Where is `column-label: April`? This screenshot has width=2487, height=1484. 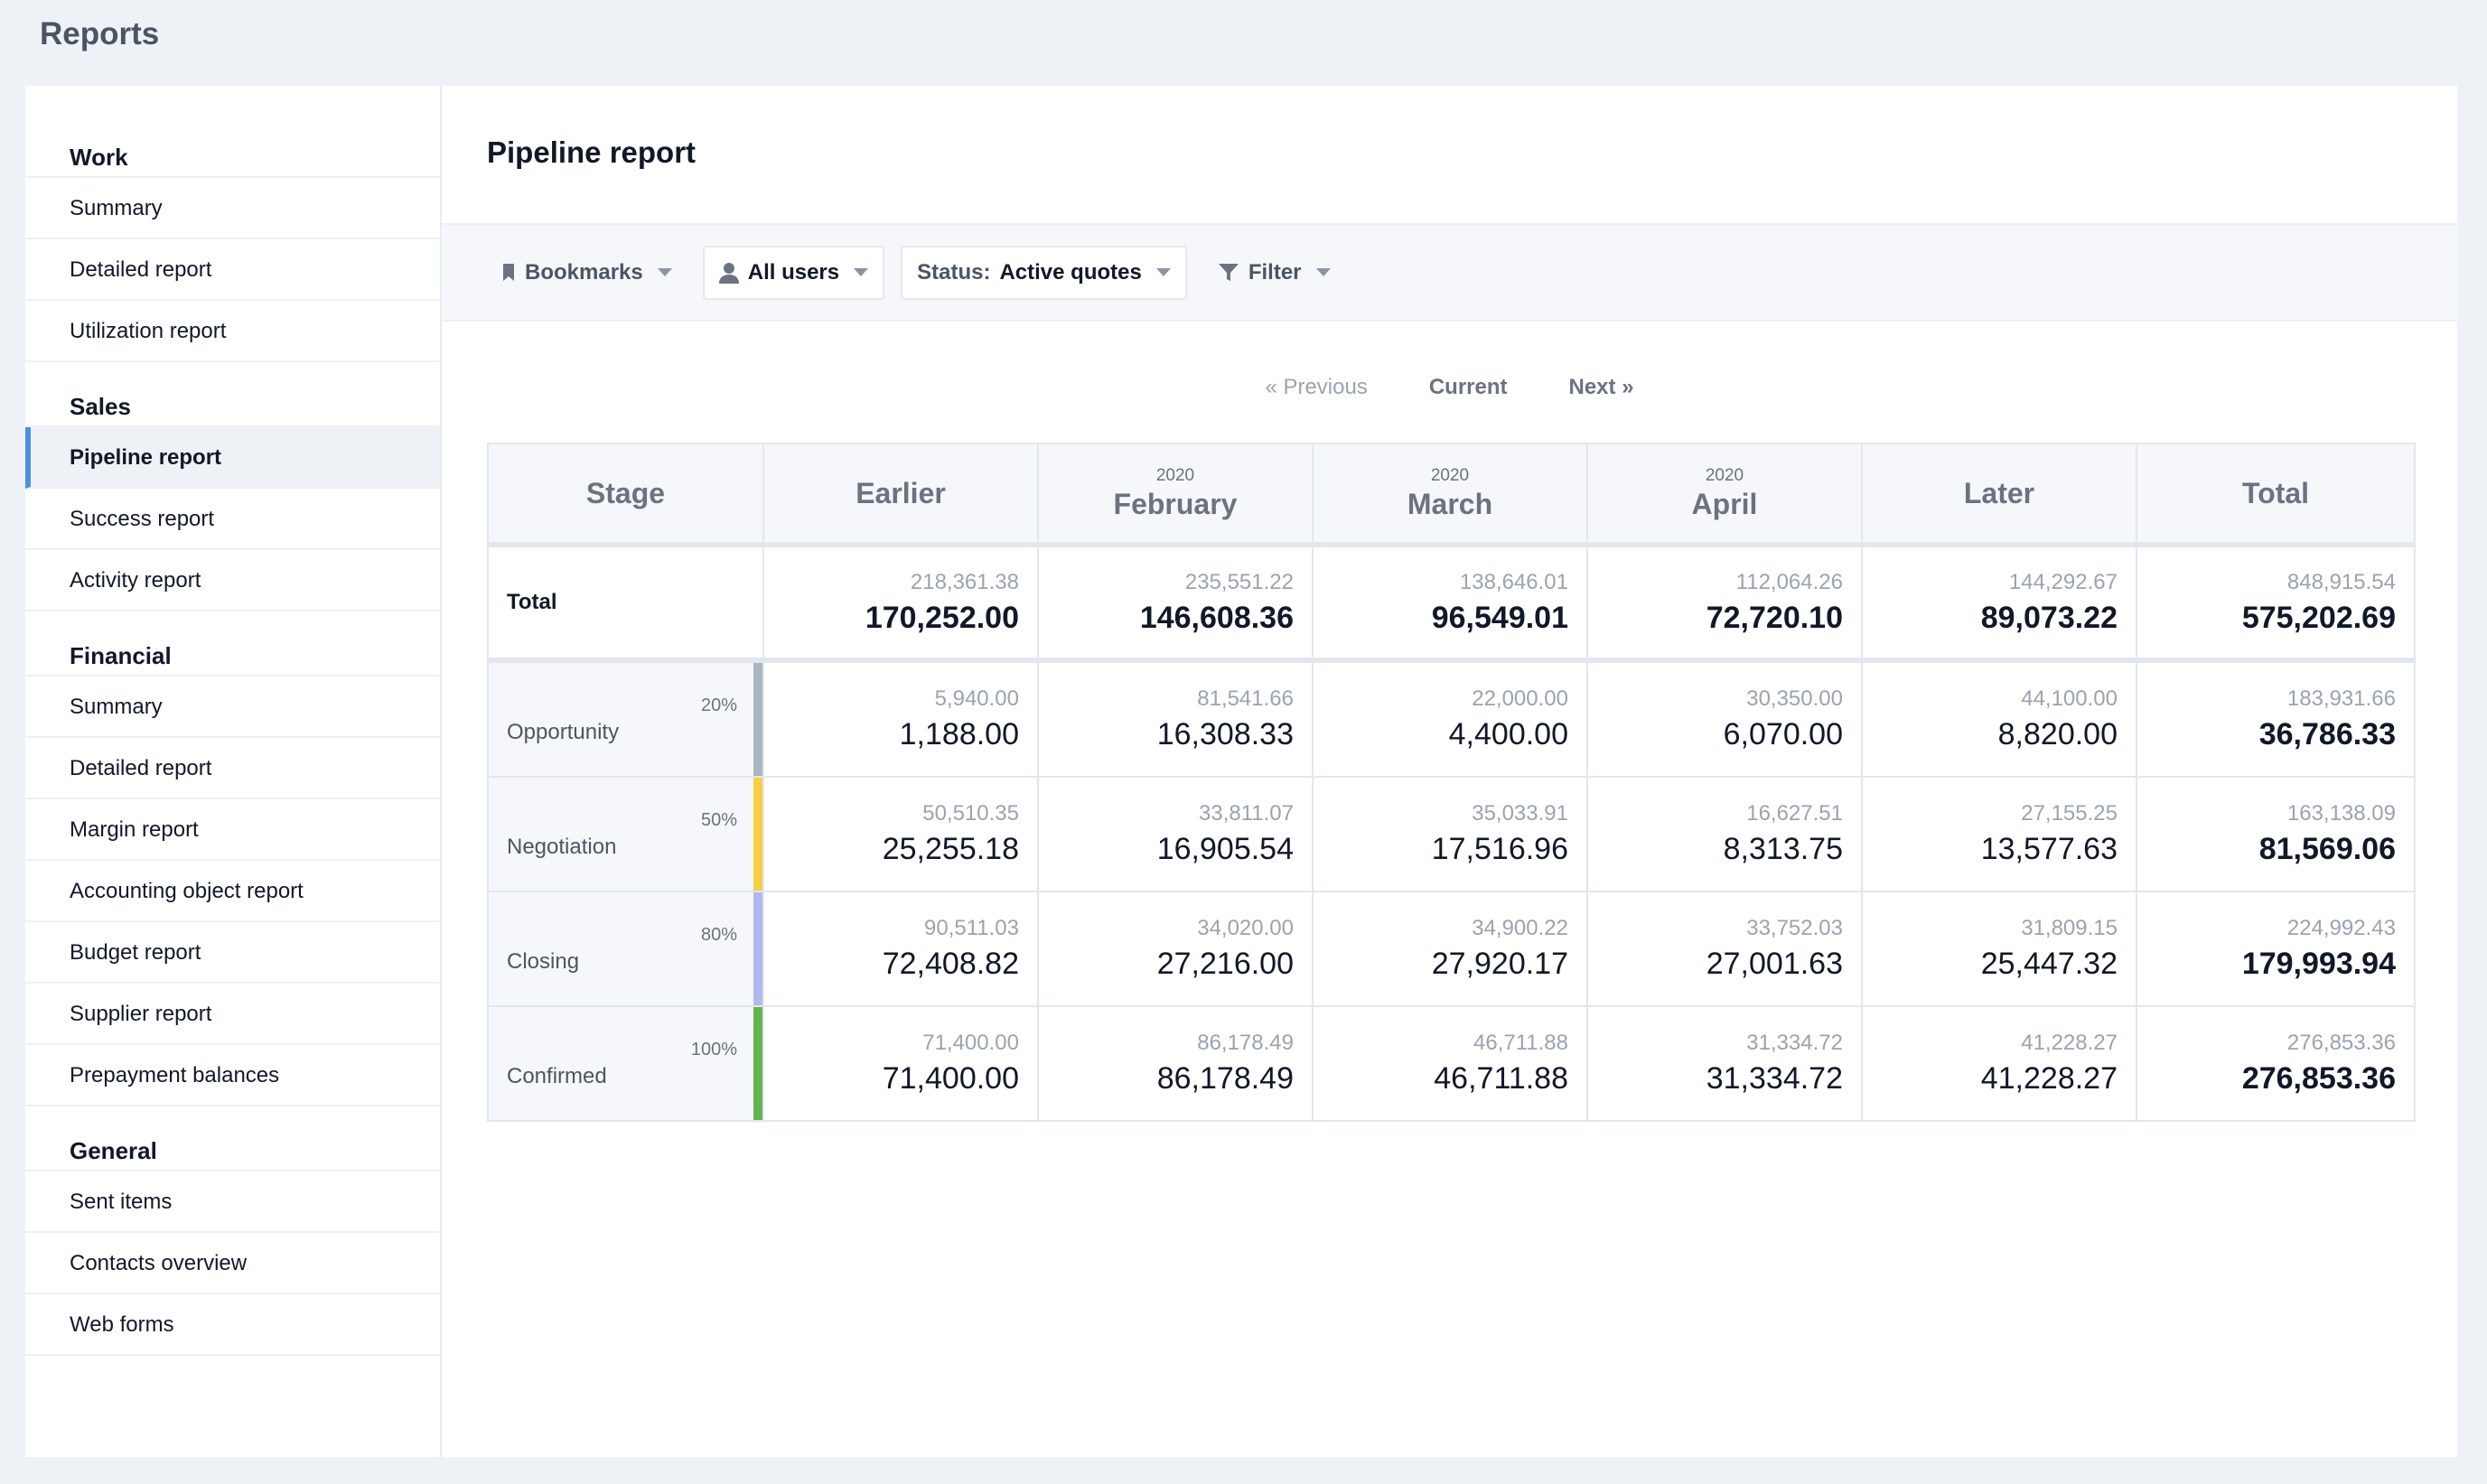 column-label: April is located at coordinates (1724, 503).